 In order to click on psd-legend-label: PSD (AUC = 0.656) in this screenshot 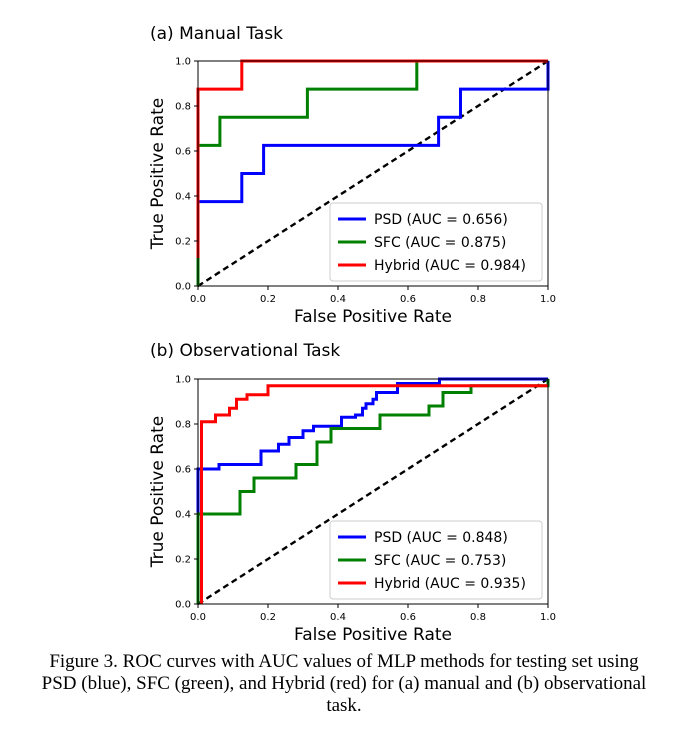, I will do `click(441, 220)`.